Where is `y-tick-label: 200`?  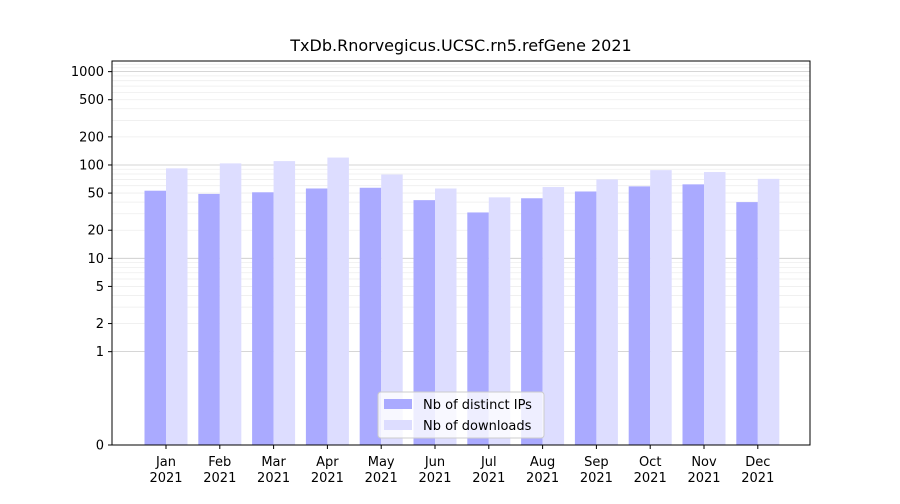
y-tick-label: 200 is located at coordinates (91, 137).